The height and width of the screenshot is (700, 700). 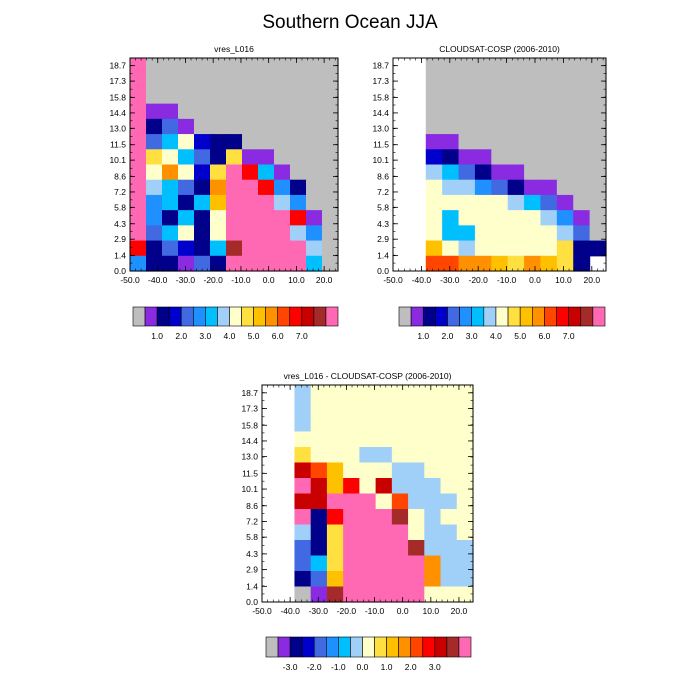 I want to click on y-tick-label: 4.3, so click(x=252, y=554).